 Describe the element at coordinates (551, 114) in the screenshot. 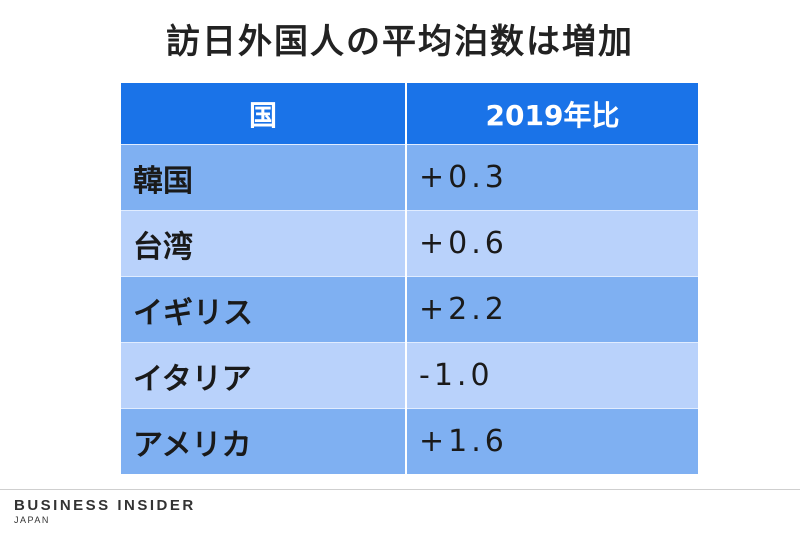

I see `column-header-change: 2019年比` at that location.